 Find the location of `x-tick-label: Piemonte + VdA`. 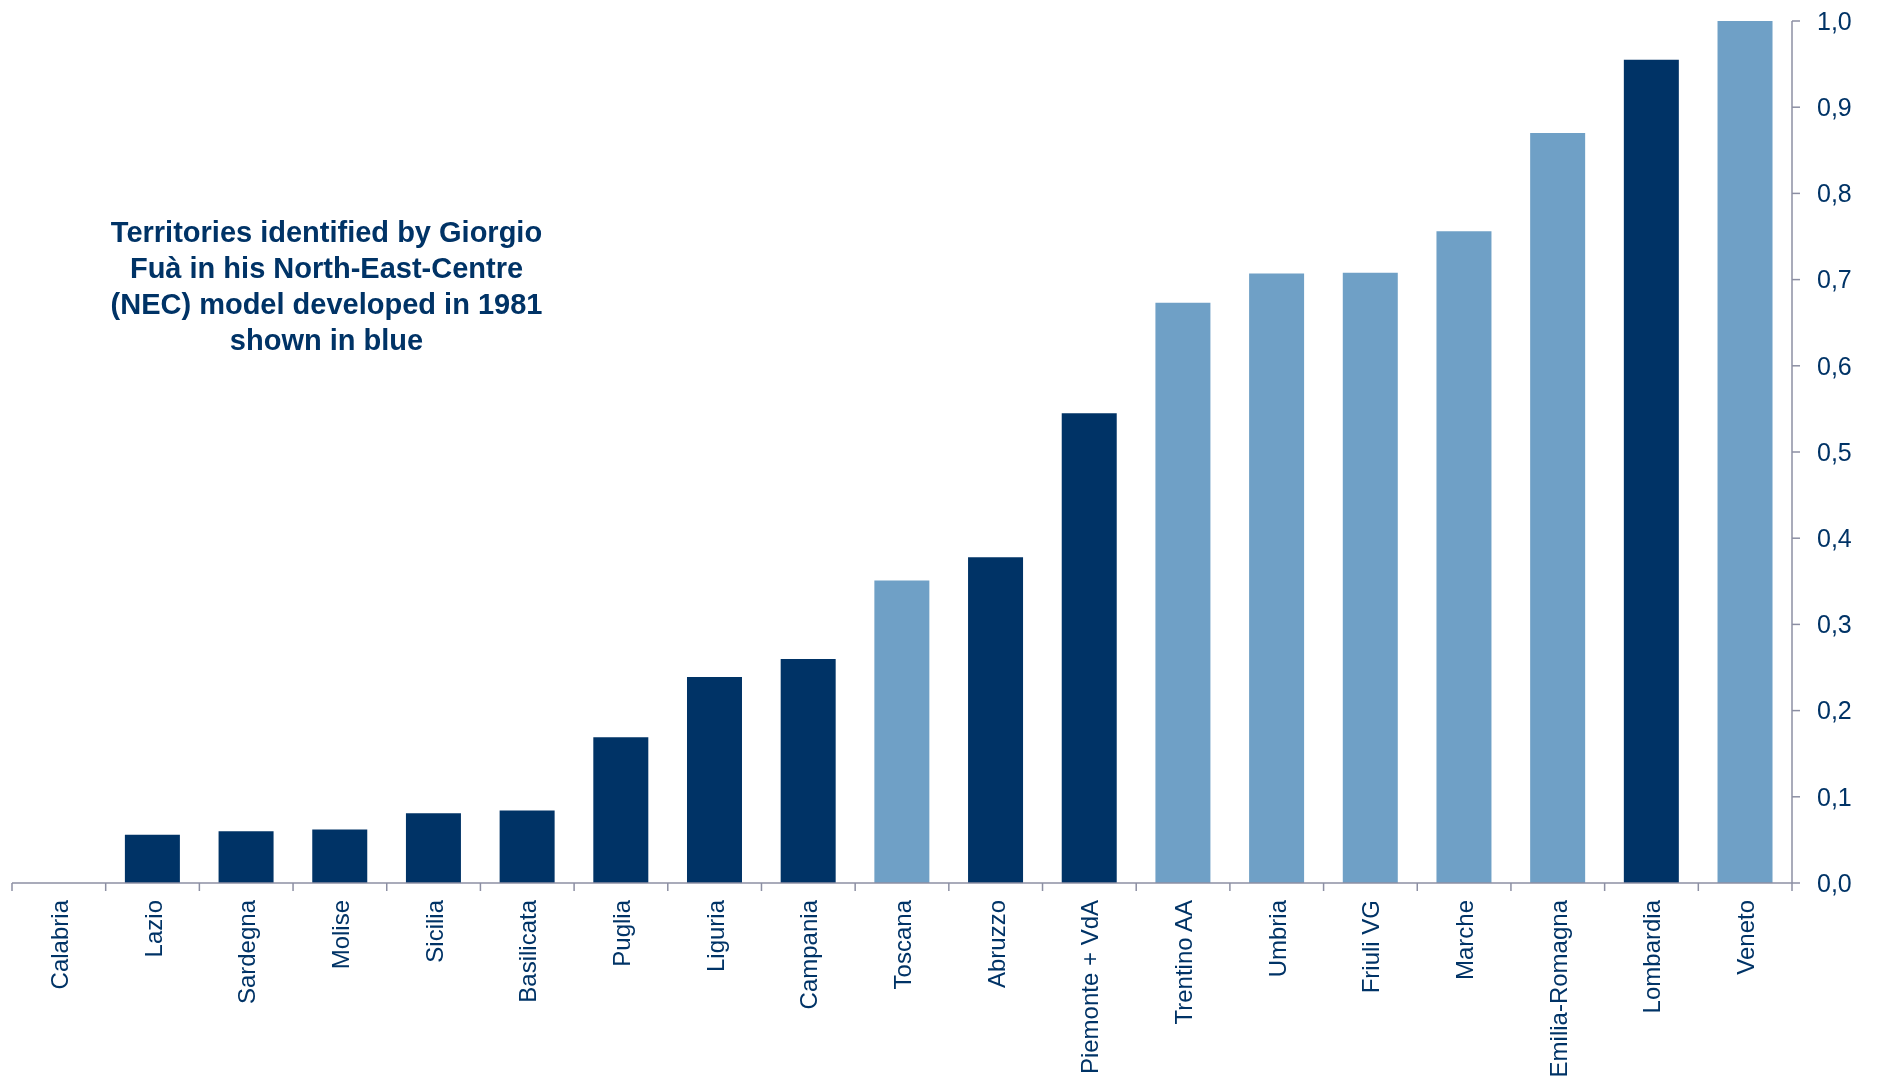

x-tick-label: Piemonte + VdA is located at coordinates (1089, 987).